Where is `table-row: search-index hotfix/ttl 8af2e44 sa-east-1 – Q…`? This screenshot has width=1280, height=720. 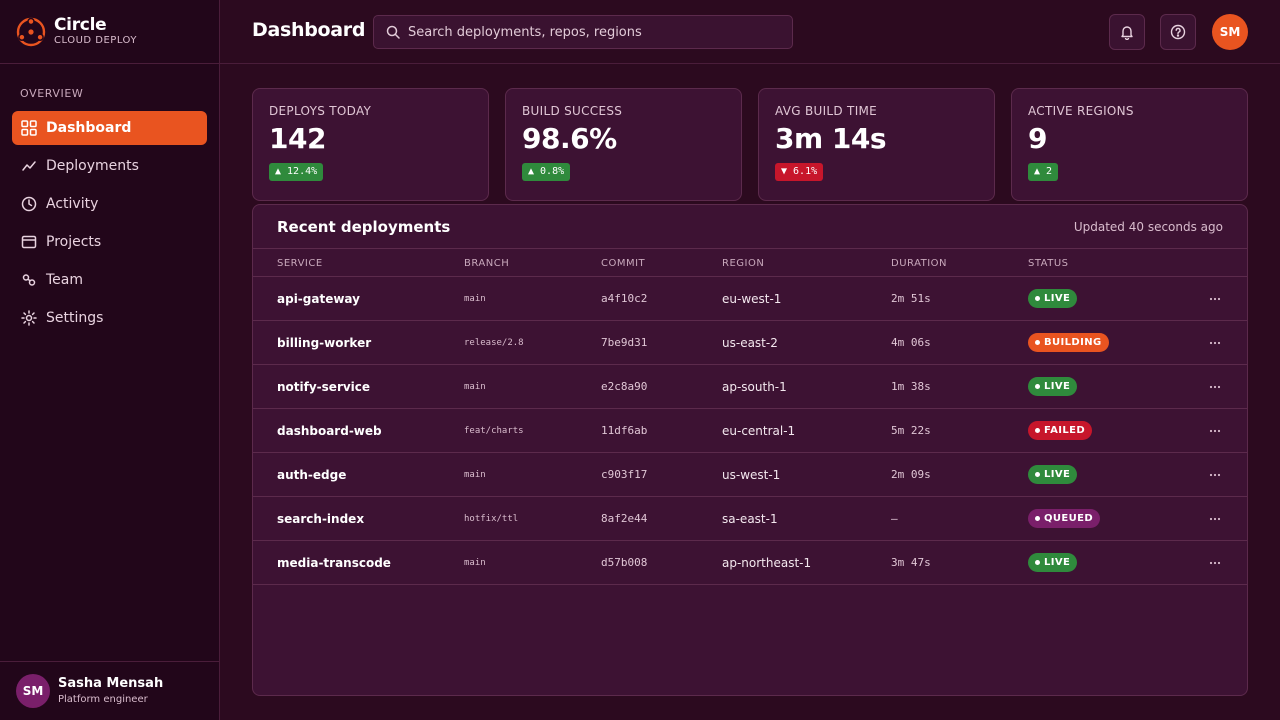
table-row: search-index hotfix/ttl 8af2e44 sa-east-1 – Q… is located at coordinates (750, 519).